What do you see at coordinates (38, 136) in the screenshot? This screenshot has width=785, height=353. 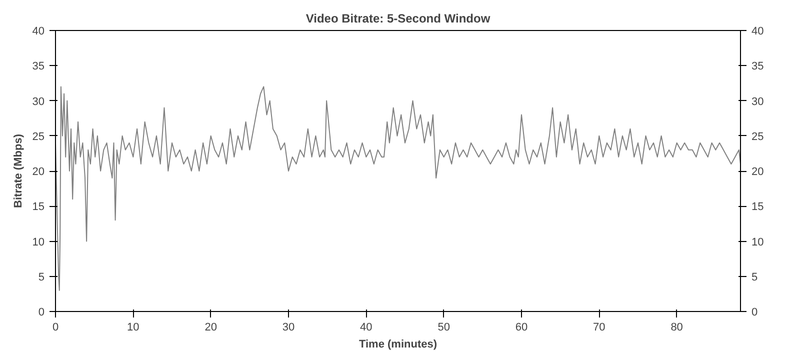 I see `y-tick-label: 25` at bounding box center [38, 136].